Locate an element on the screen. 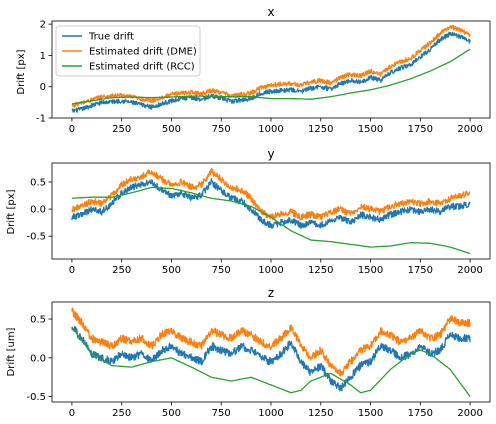 This screenshot has height=424, width=496. legend-label-true-drift: True drift is located at coordinates (111, 37).